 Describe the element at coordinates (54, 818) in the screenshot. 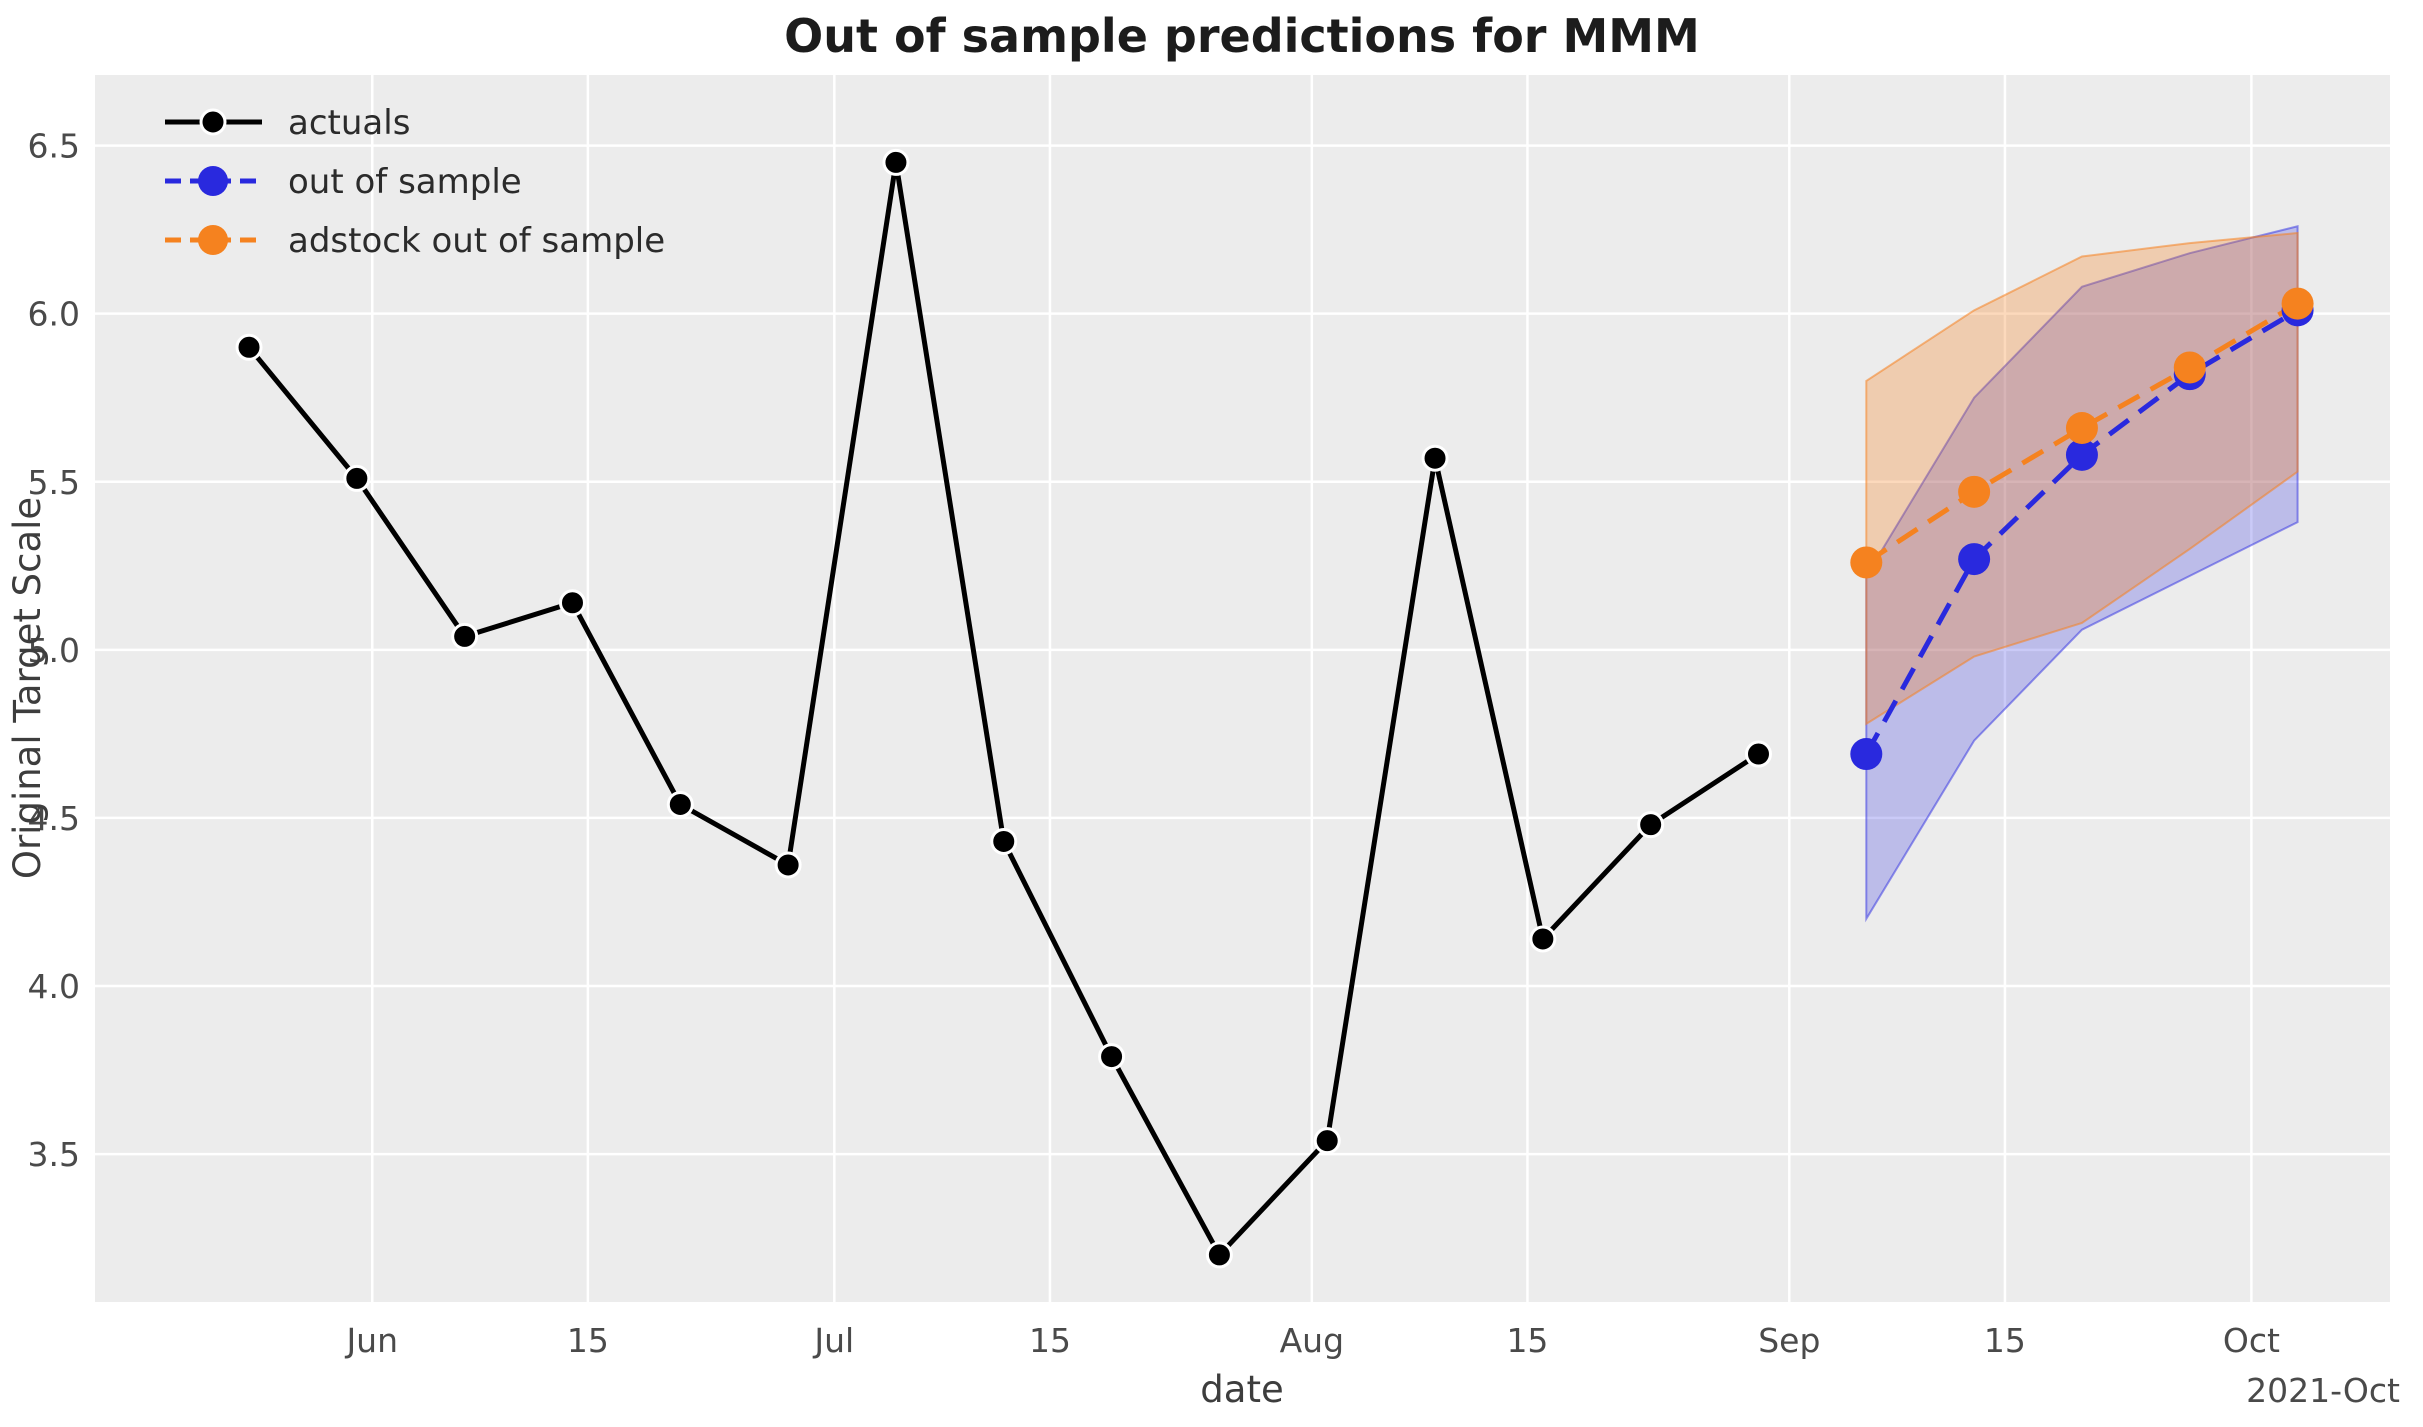

I see `y-tick-label: 4.5` at that location.